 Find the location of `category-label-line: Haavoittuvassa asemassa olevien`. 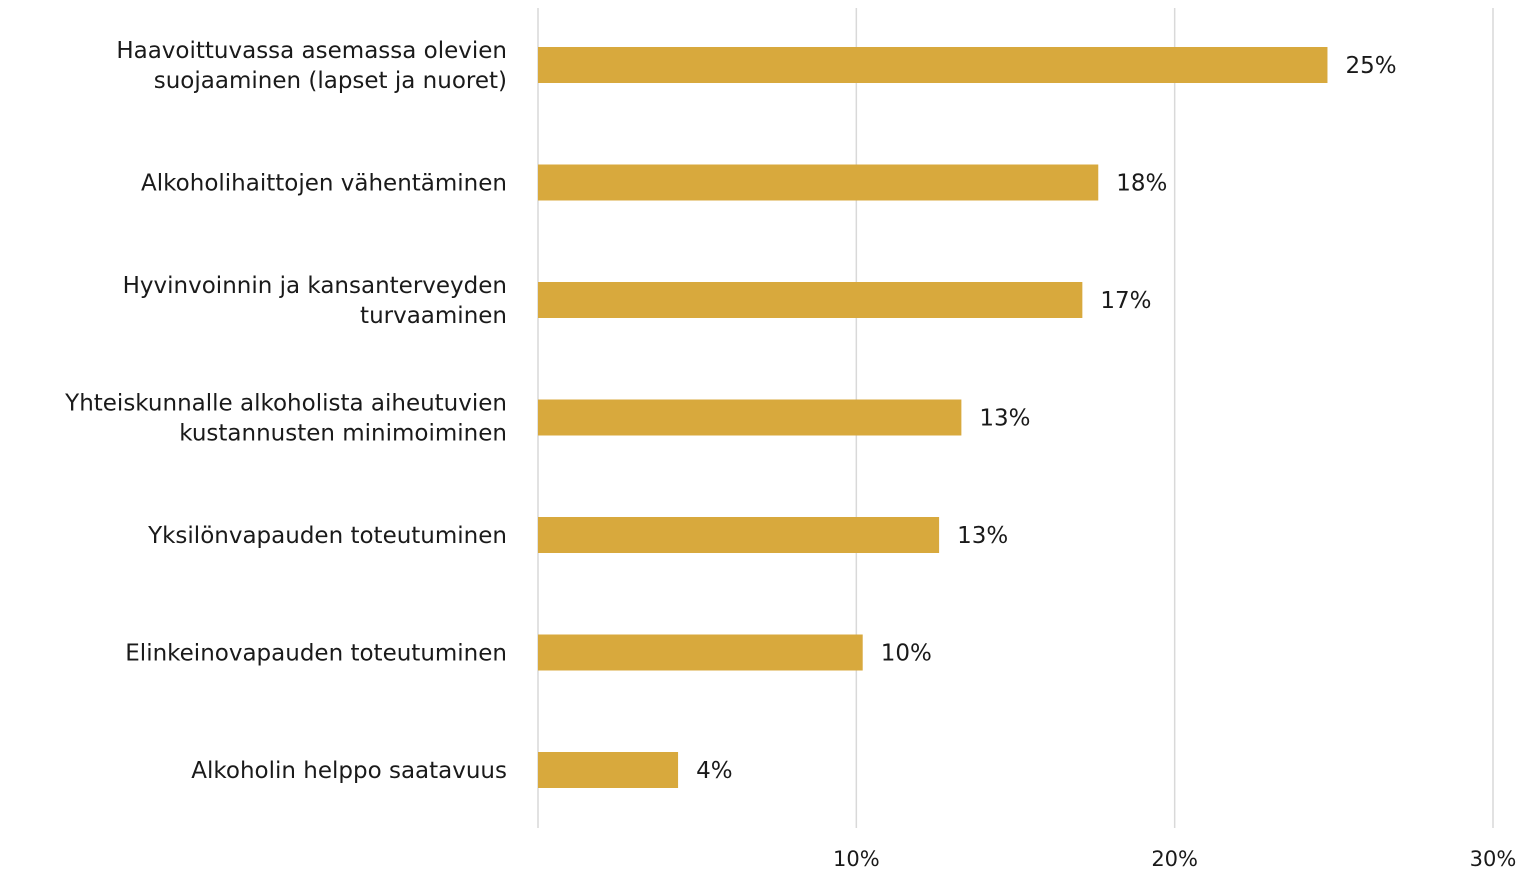

category-label-line: Haavoittuvassa asemassa olevien is located at coordinates (311, 51).